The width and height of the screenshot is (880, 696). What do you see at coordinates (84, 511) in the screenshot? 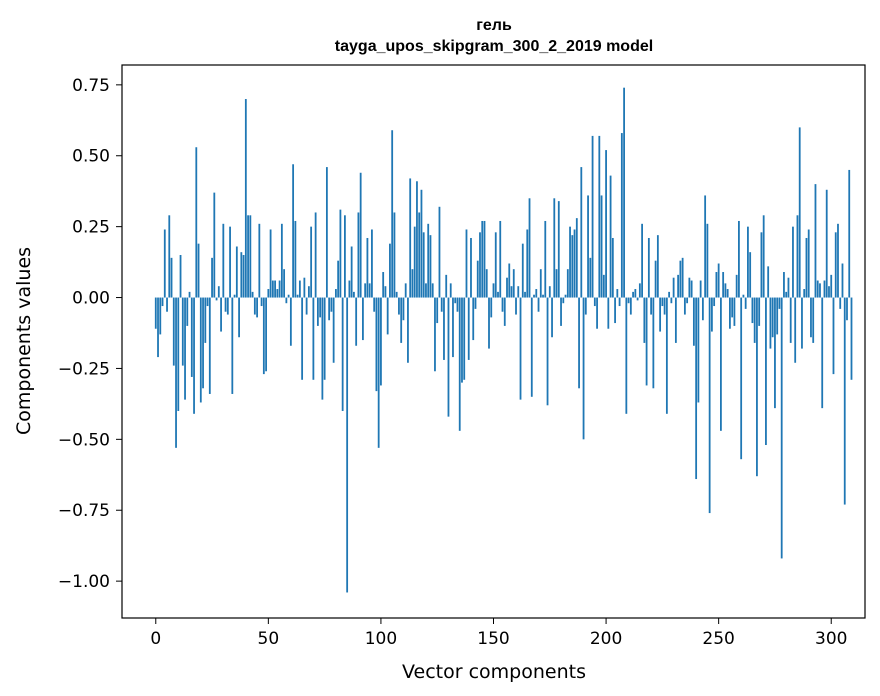
I see `y-tick-label: −0.75` at bounding box center [84, 511].